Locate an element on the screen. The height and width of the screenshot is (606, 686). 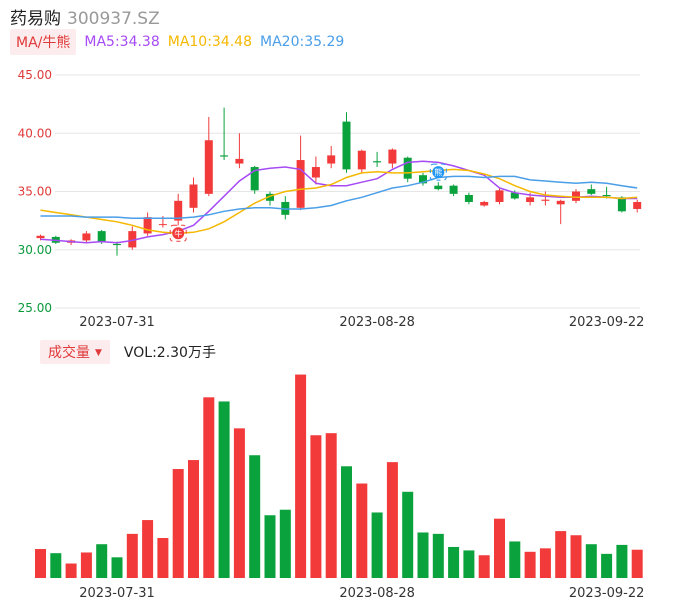
signal-marker-glyph: 熊 is located at coordinates (438, 172).